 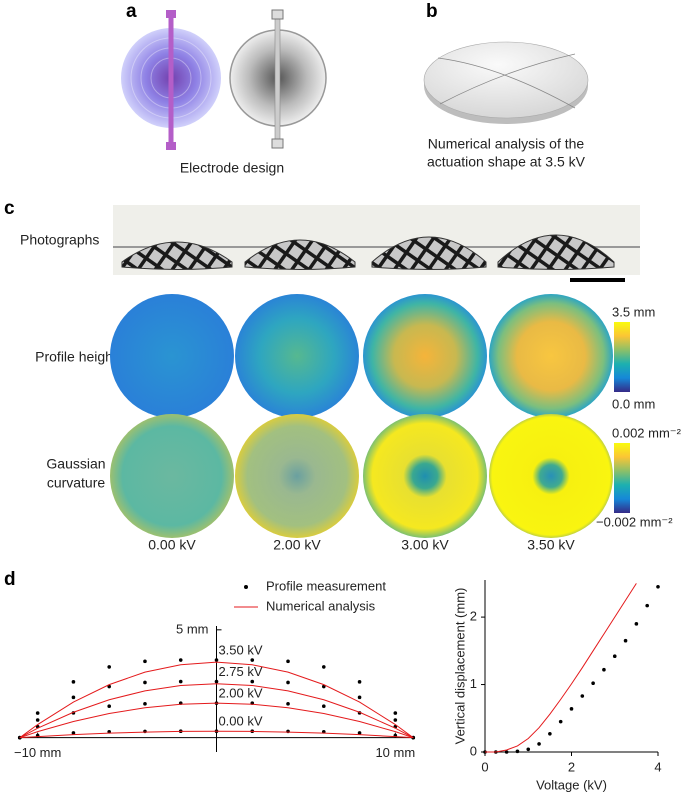 What do you see at coordinates (551, 545) in the screenshot?
I see `voltage-label: 3.50 kV` at bounding box center [551, 545].